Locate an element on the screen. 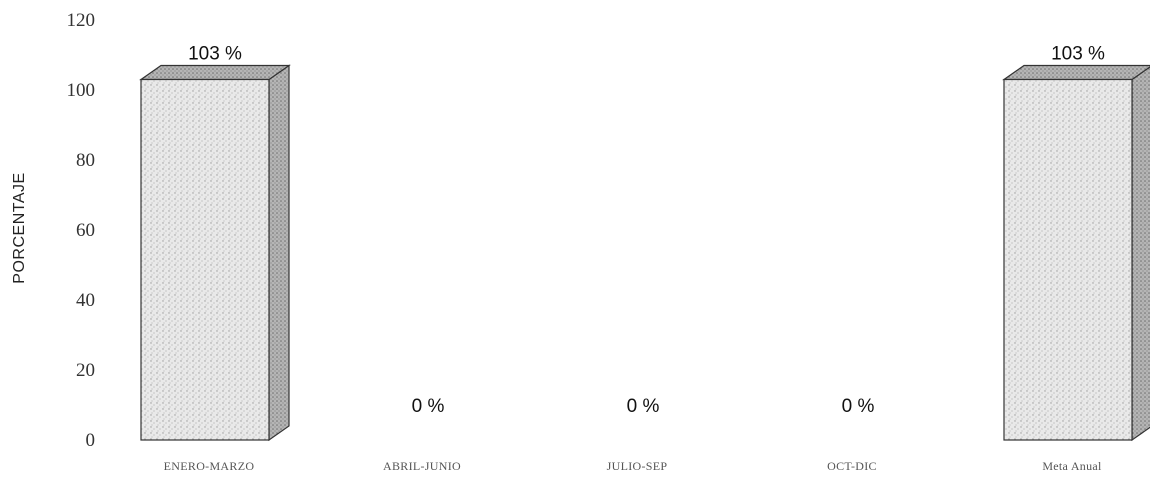 This screenshot has height=485, width=1150. y-tick-label: 120 is located at coordinates (81, 20).